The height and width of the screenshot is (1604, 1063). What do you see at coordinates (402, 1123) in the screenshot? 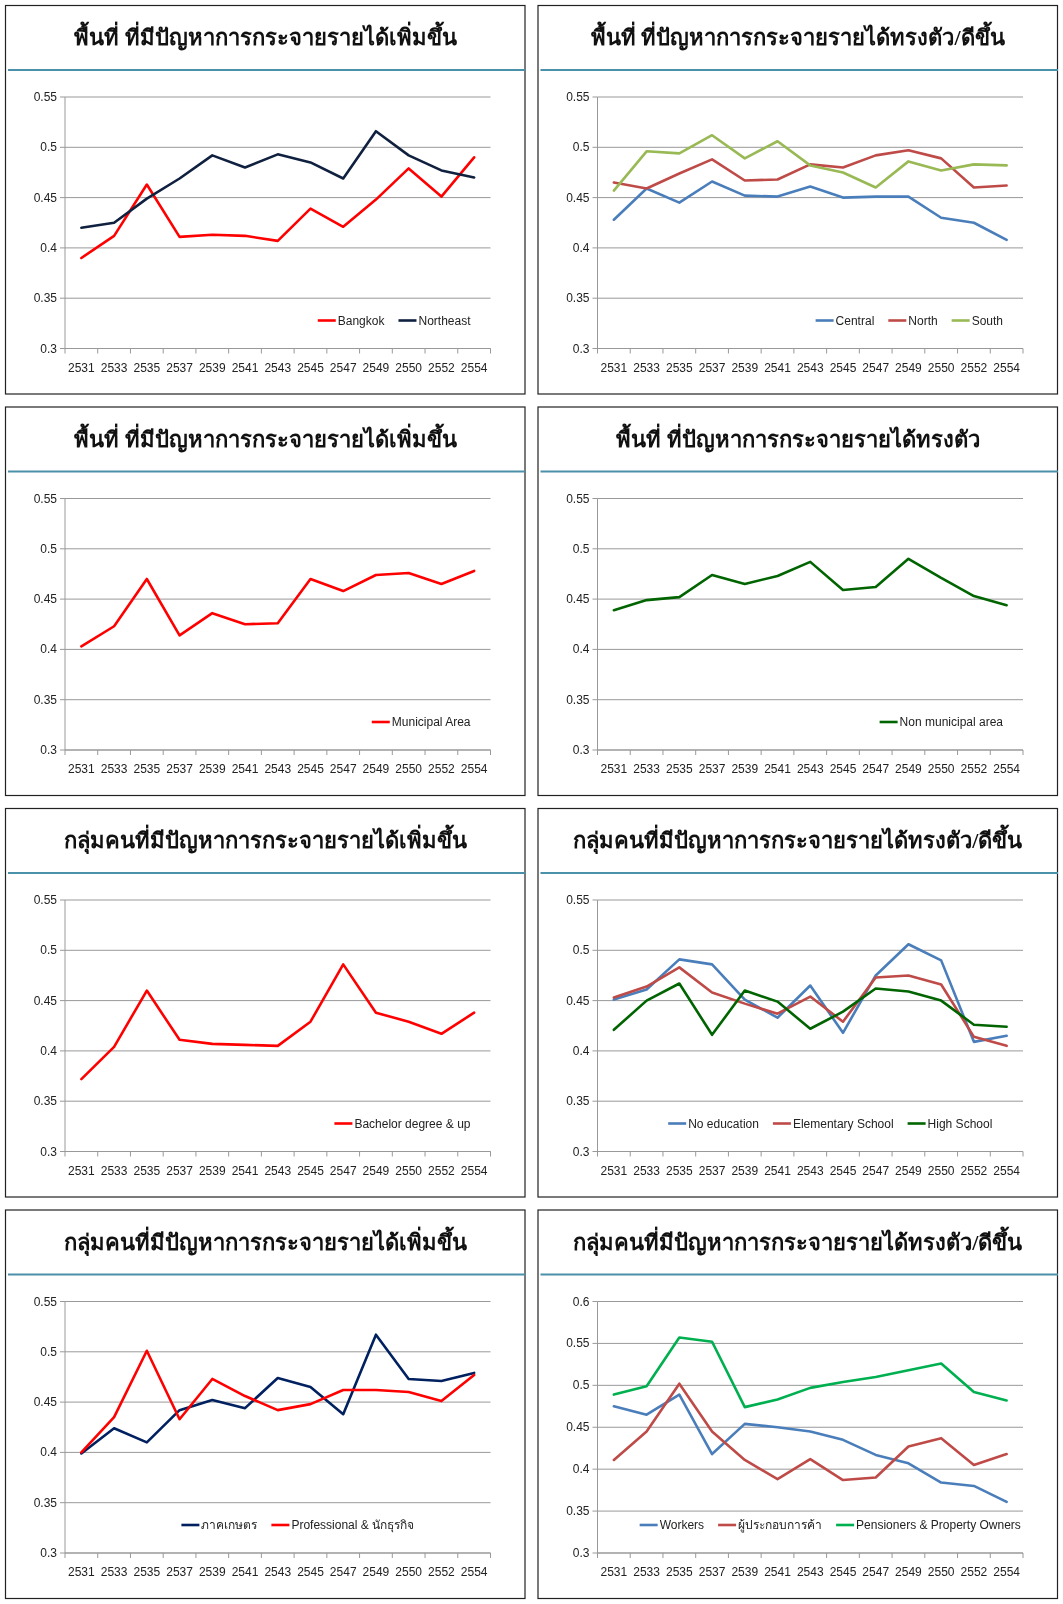
I see `legend: Bachelor degree & up` at bounding box center [402, 1123].